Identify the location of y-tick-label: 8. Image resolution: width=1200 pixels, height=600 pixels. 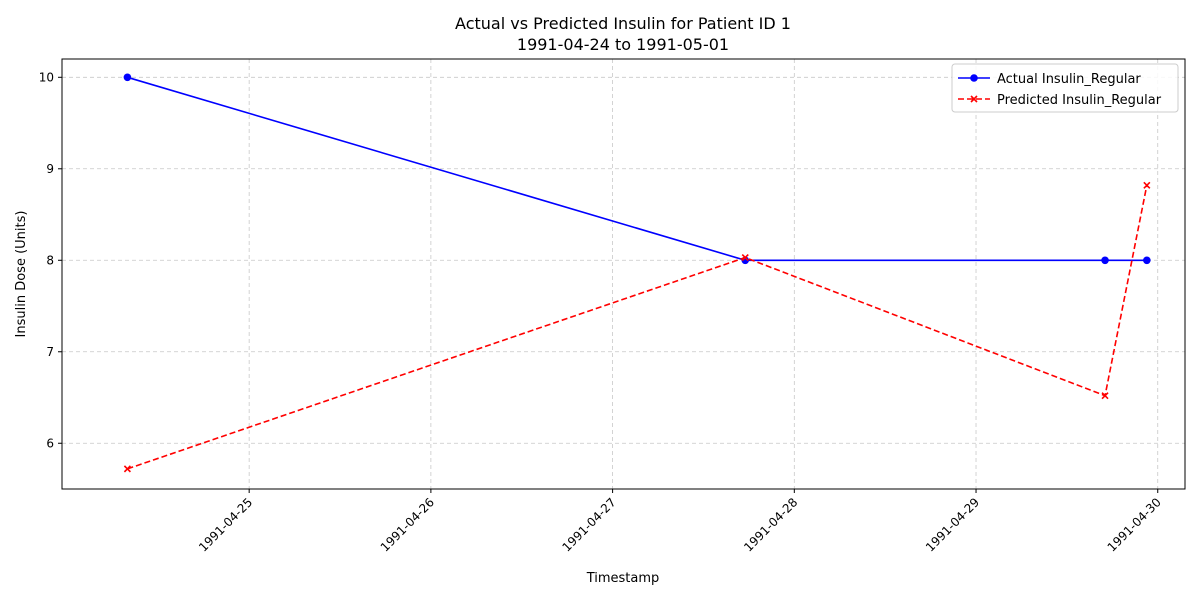
(50, 260).